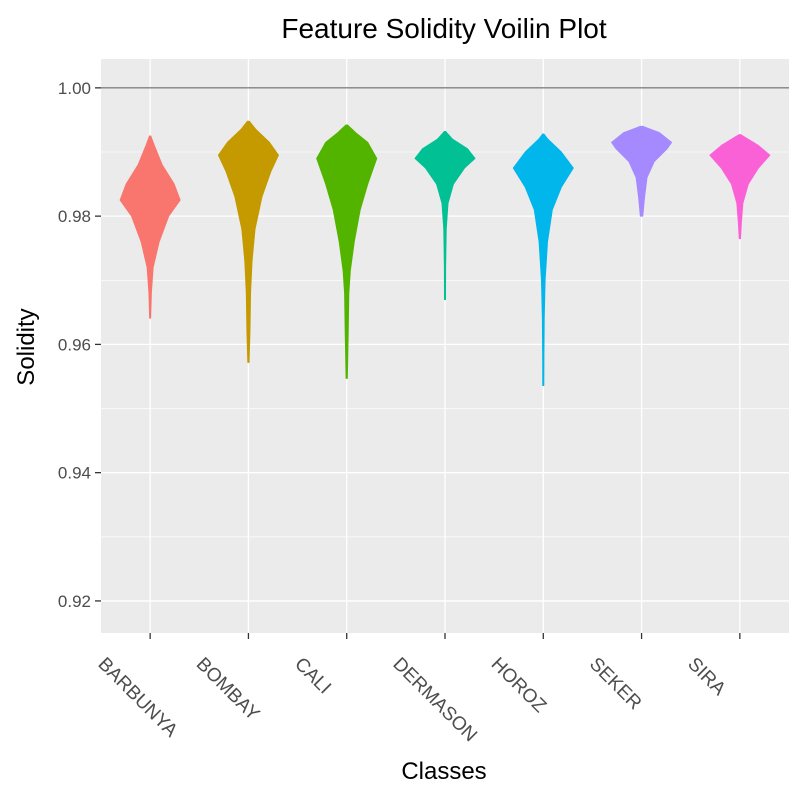 The image size is (800, 800). I want to click on x-tick-label-sira: SIRA, so click(706, 677).